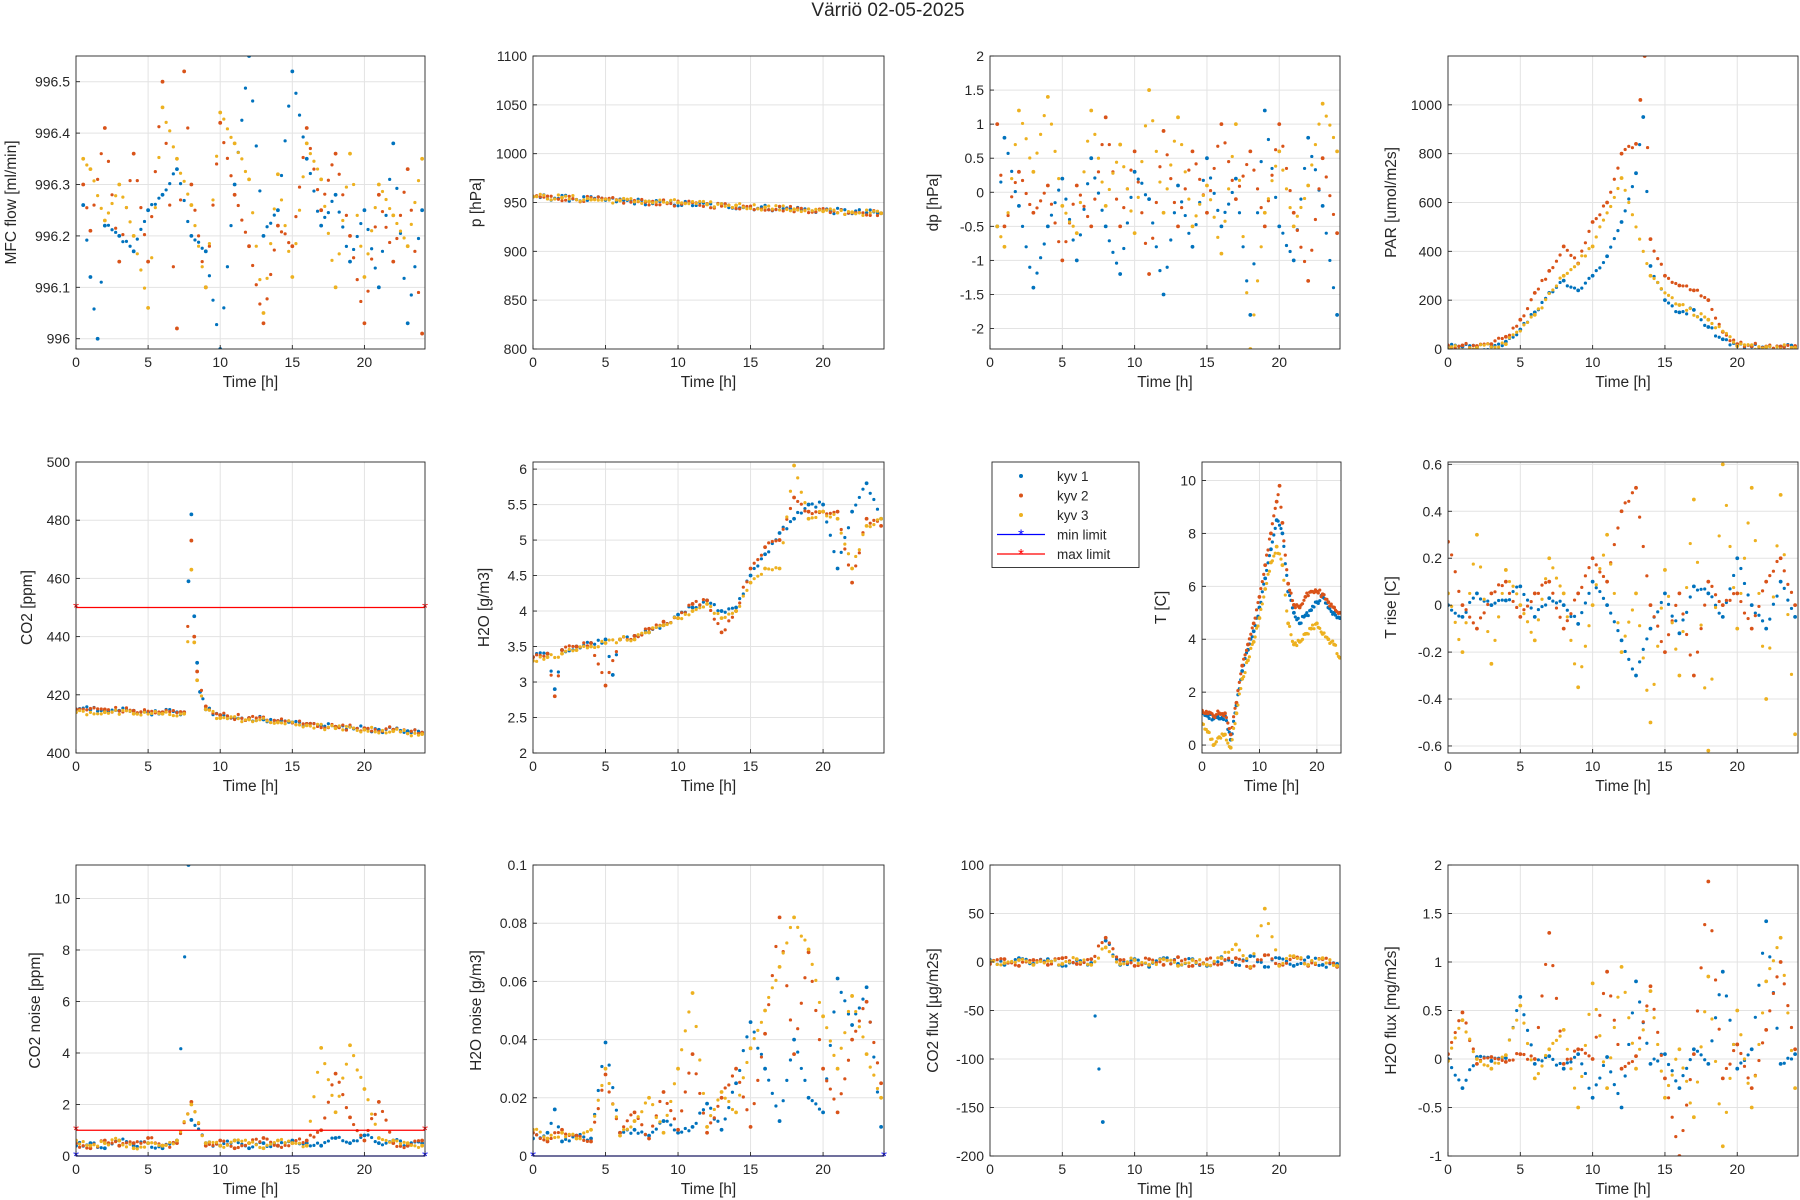 This screenshot has width=1800, height=1200. Describe the element at coordinates (513, 1098) in the screenshot. I see `y-tick-label: 0.02` at that location.